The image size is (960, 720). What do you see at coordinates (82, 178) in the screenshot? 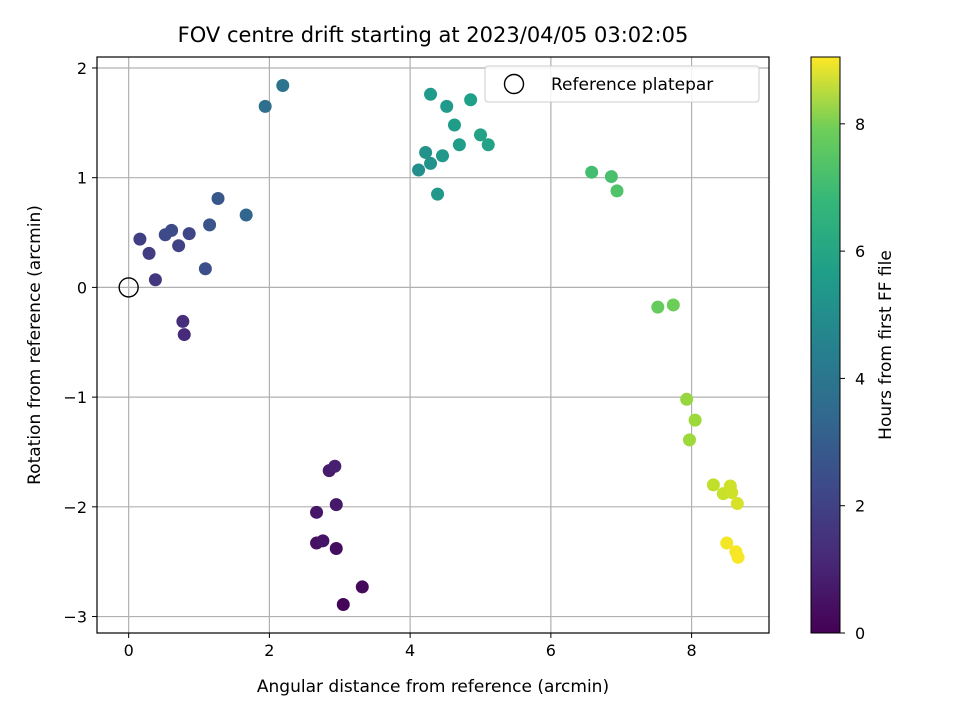
I see `y-tick-label: 1` at bounding box center [82, 178].